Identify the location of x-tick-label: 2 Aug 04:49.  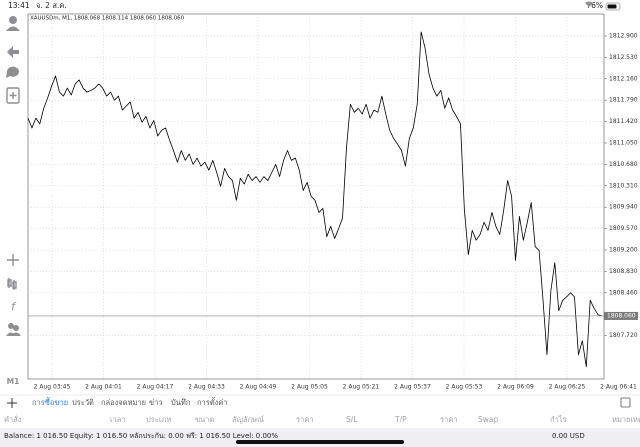
(258, 387).